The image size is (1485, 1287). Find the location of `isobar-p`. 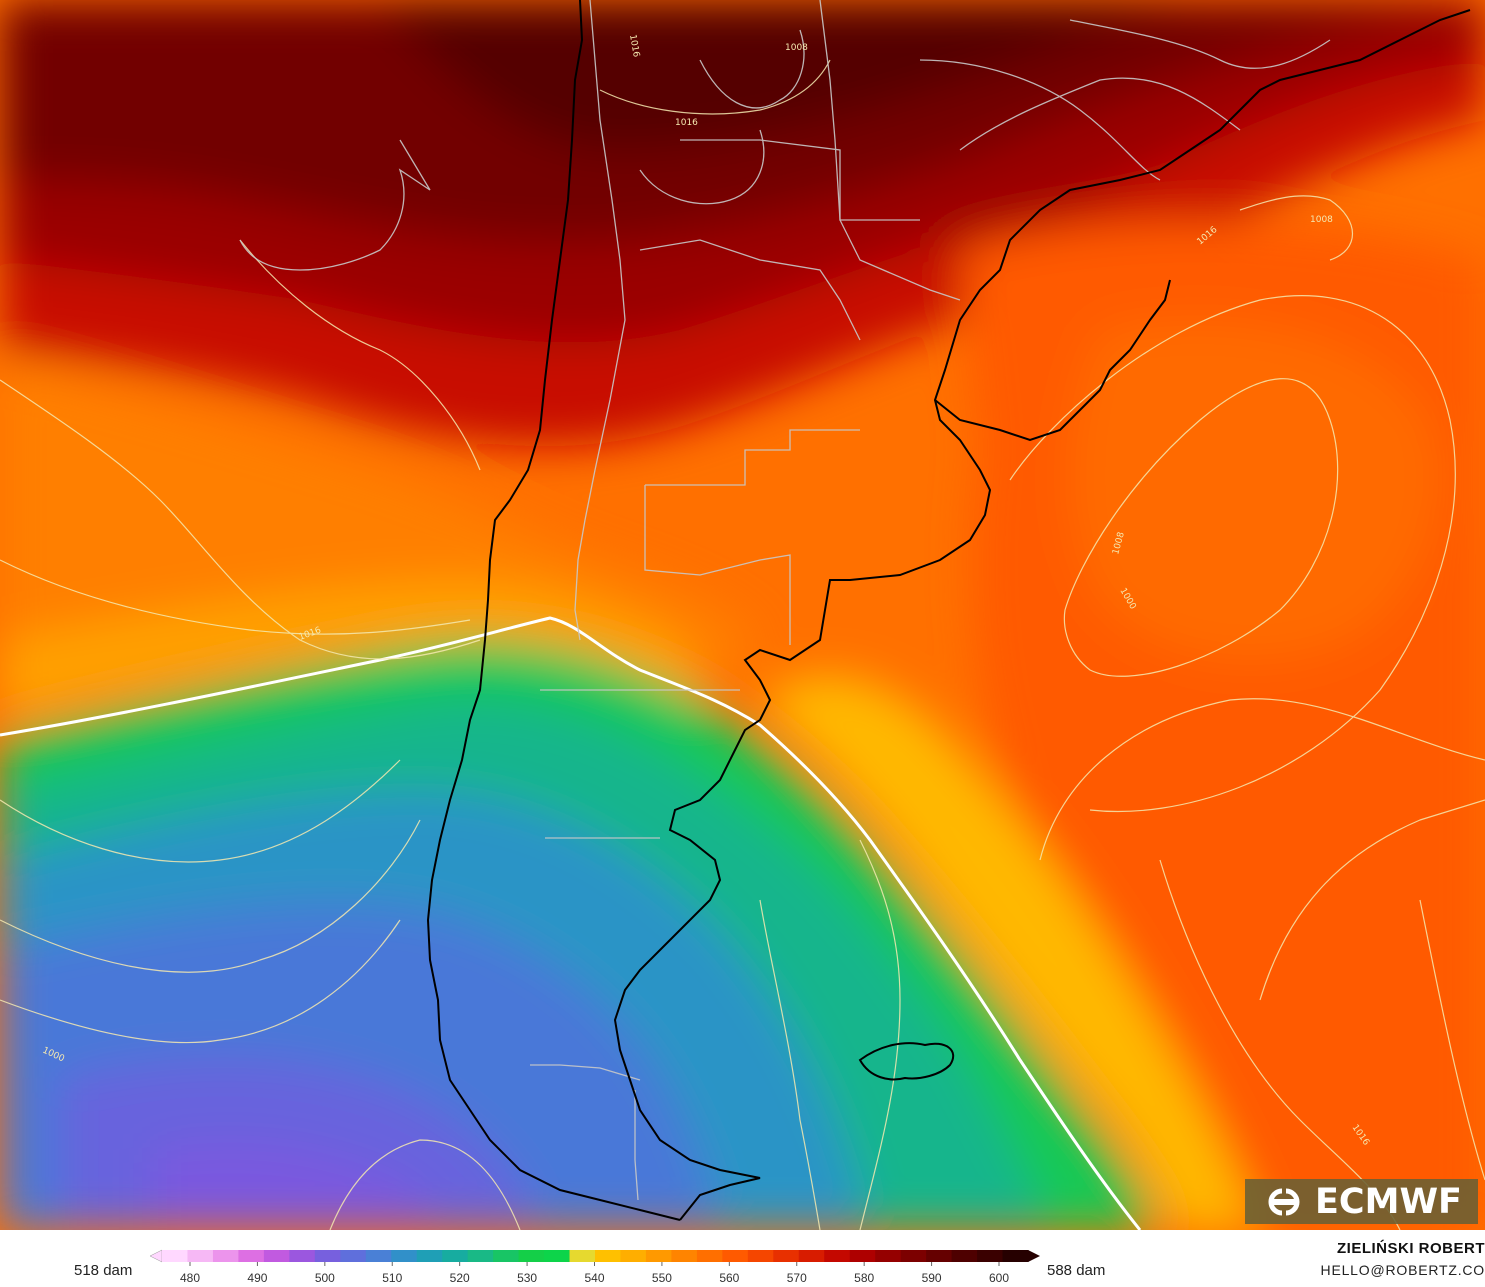

isobar-p is located at coordinates (715, 87).